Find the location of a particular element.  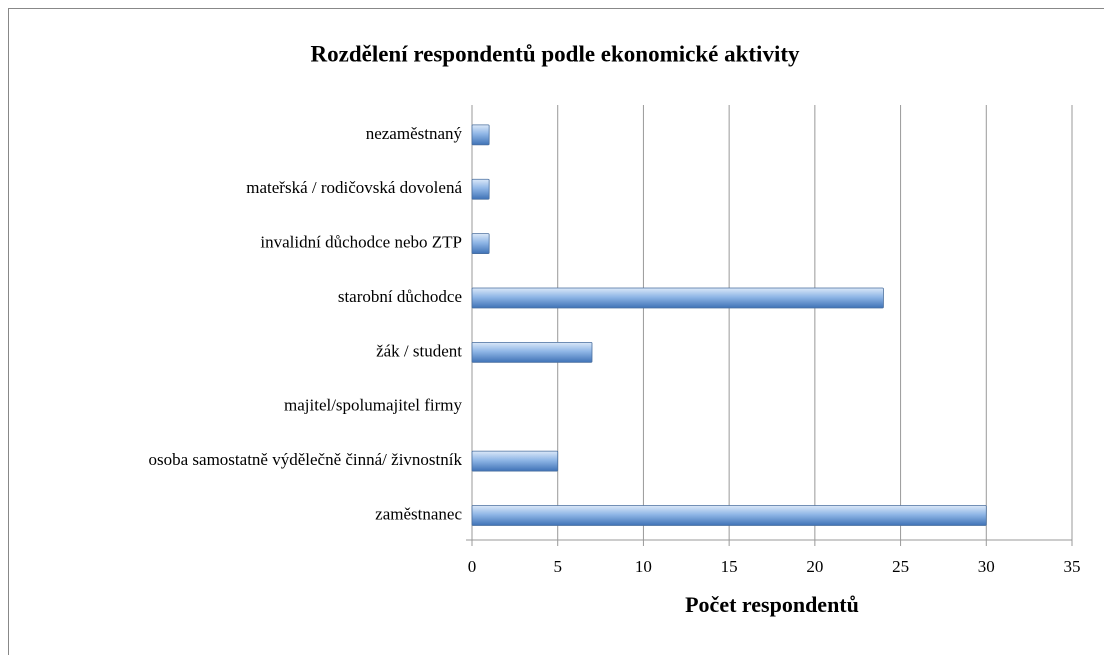

x-tick-label: 20 is located at coordinates (814, 566).